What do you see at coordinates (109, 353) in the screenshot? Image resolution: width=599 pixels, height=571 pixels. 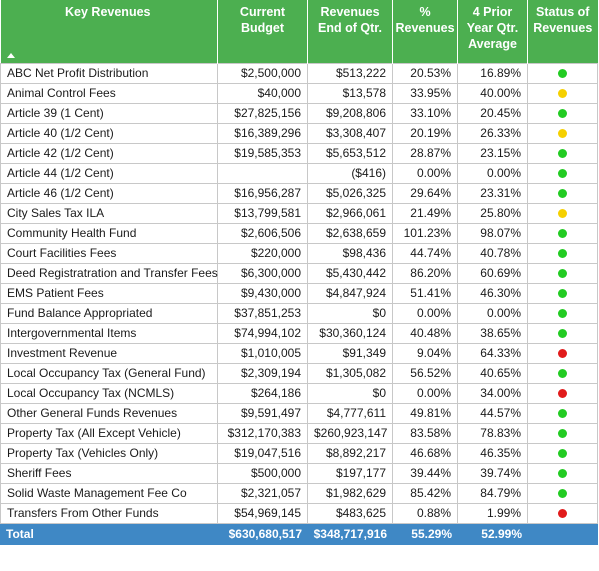 I see `revenue-name-cell: Investment Revenue` at bounding box center [109, 353].